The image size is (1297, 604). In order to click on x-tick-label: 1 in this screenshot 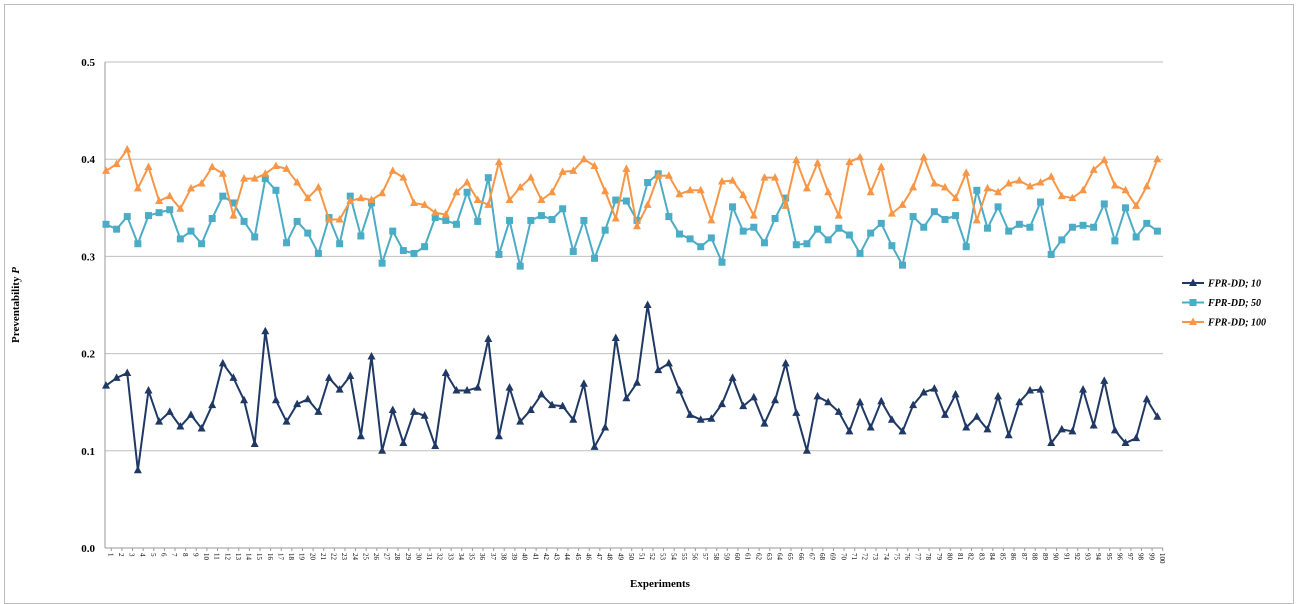, I will do `click(111, 555)`.